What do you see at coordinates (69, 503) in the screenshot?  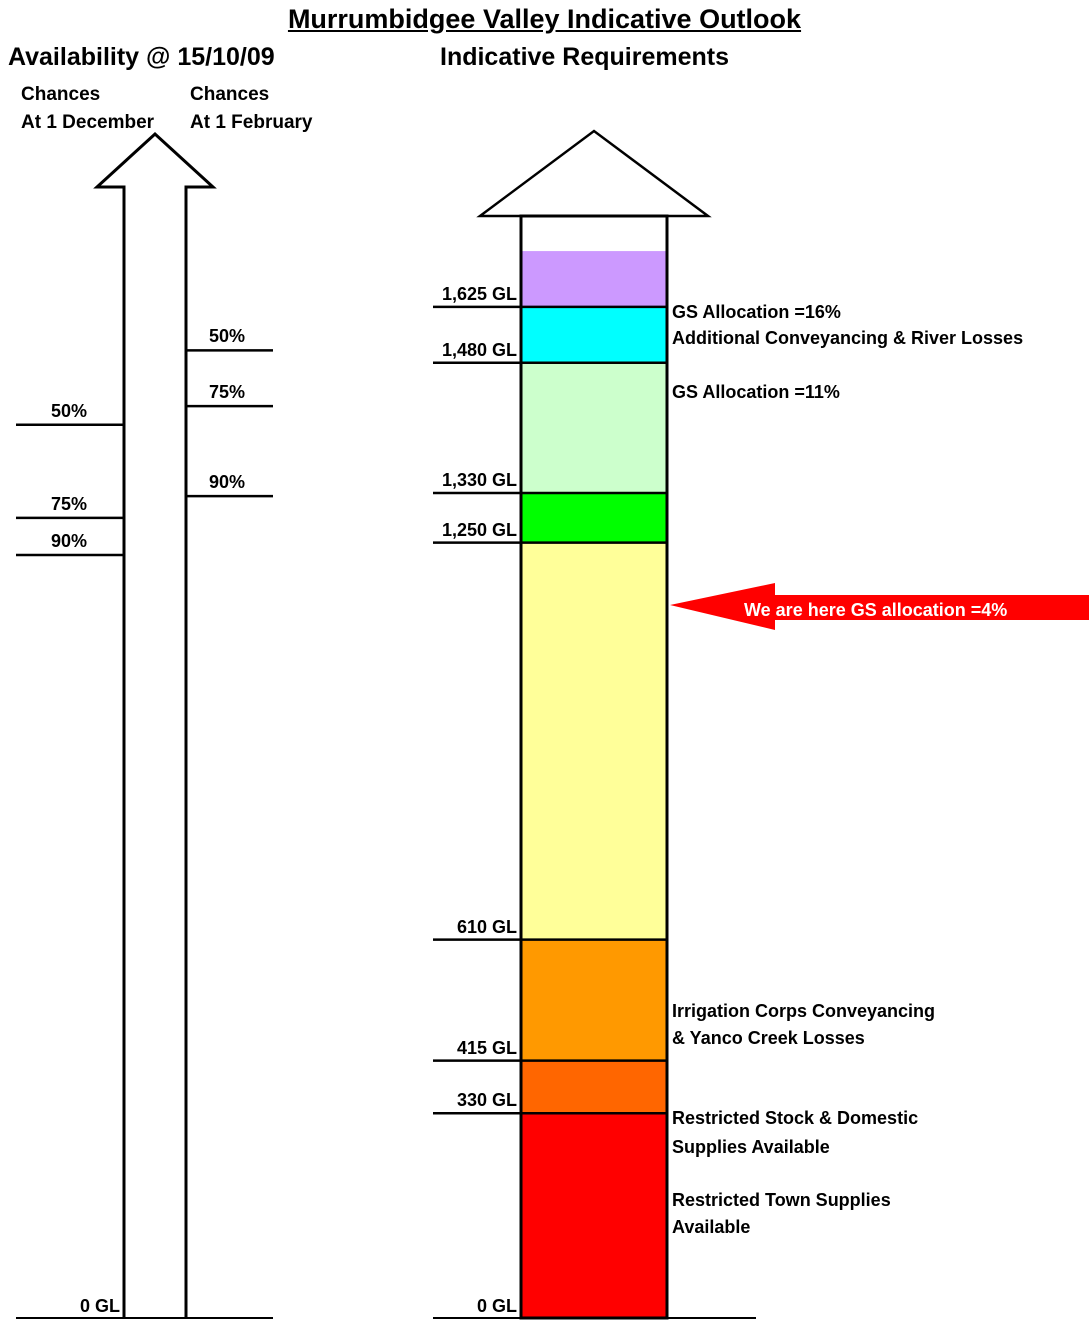 I see `dec-marker-label: 75%` at bounding box center [69, 503].